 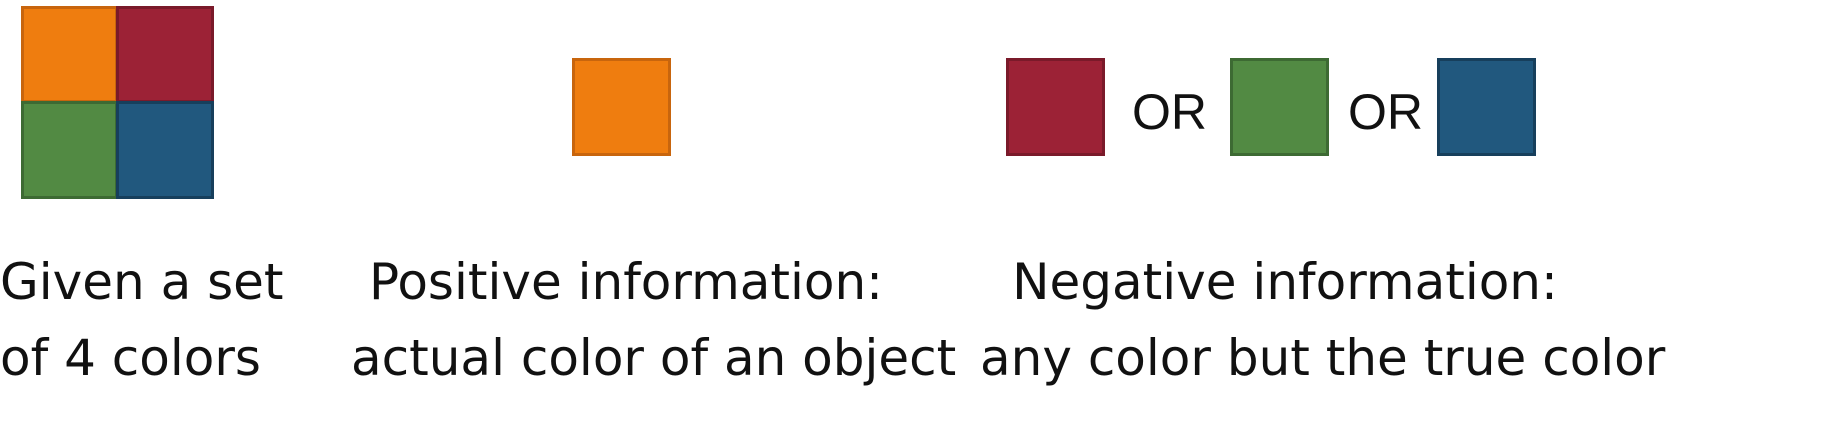 What do you see at coordinates (654, 358) in the screenshot?
I see `caption-line: actual color of an object` at bounding box center [654, 358].